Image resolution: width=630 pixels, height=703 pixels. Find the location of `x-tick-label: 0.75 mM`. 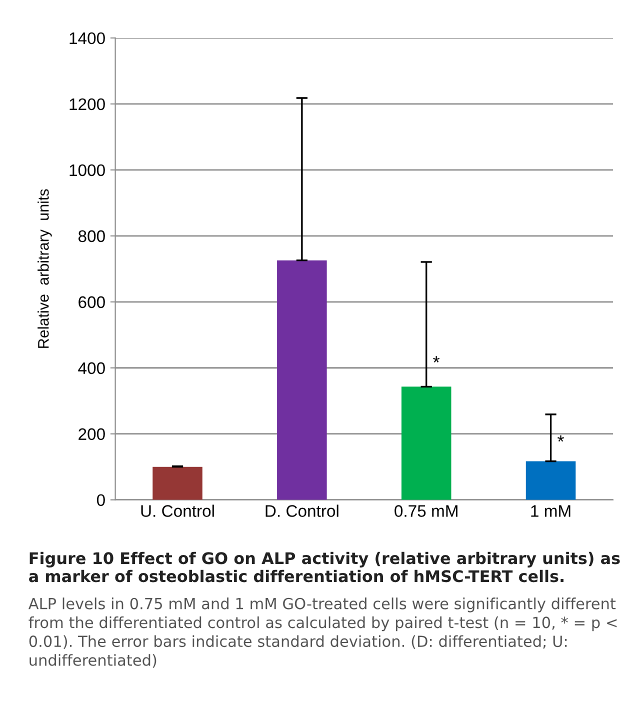

x-tick-label: 0.75 mM is located at coordinates (426, 511).